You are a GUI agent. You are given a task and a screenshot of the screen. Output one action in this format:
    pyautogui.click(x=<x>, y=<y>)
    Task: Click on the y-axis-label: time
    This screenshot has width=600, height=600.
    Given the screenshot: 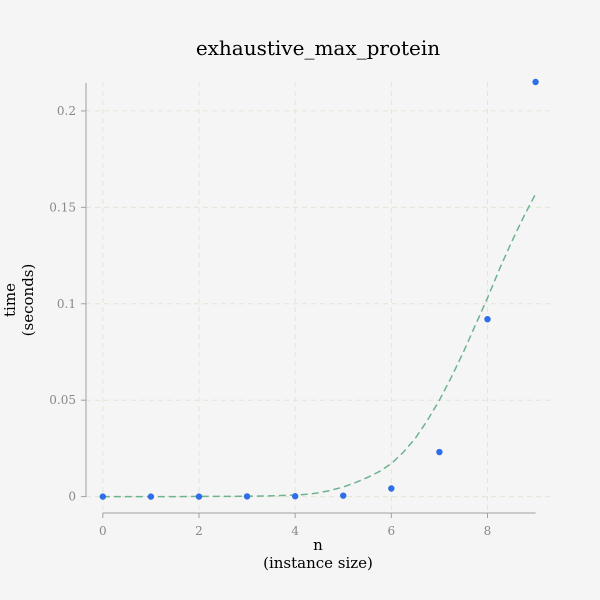 What is the action you would take?
    pyautogui.click(x=10, y=300)
    